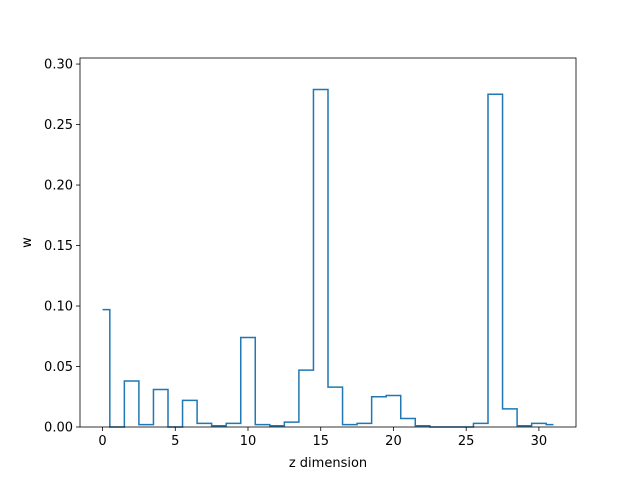 The width and height of the screenshot is (640, 480). What do you see at coordinates (58, 428) in the screenshot?
I see `y-tick-label: 0.00` at bounding box center [58, 428].